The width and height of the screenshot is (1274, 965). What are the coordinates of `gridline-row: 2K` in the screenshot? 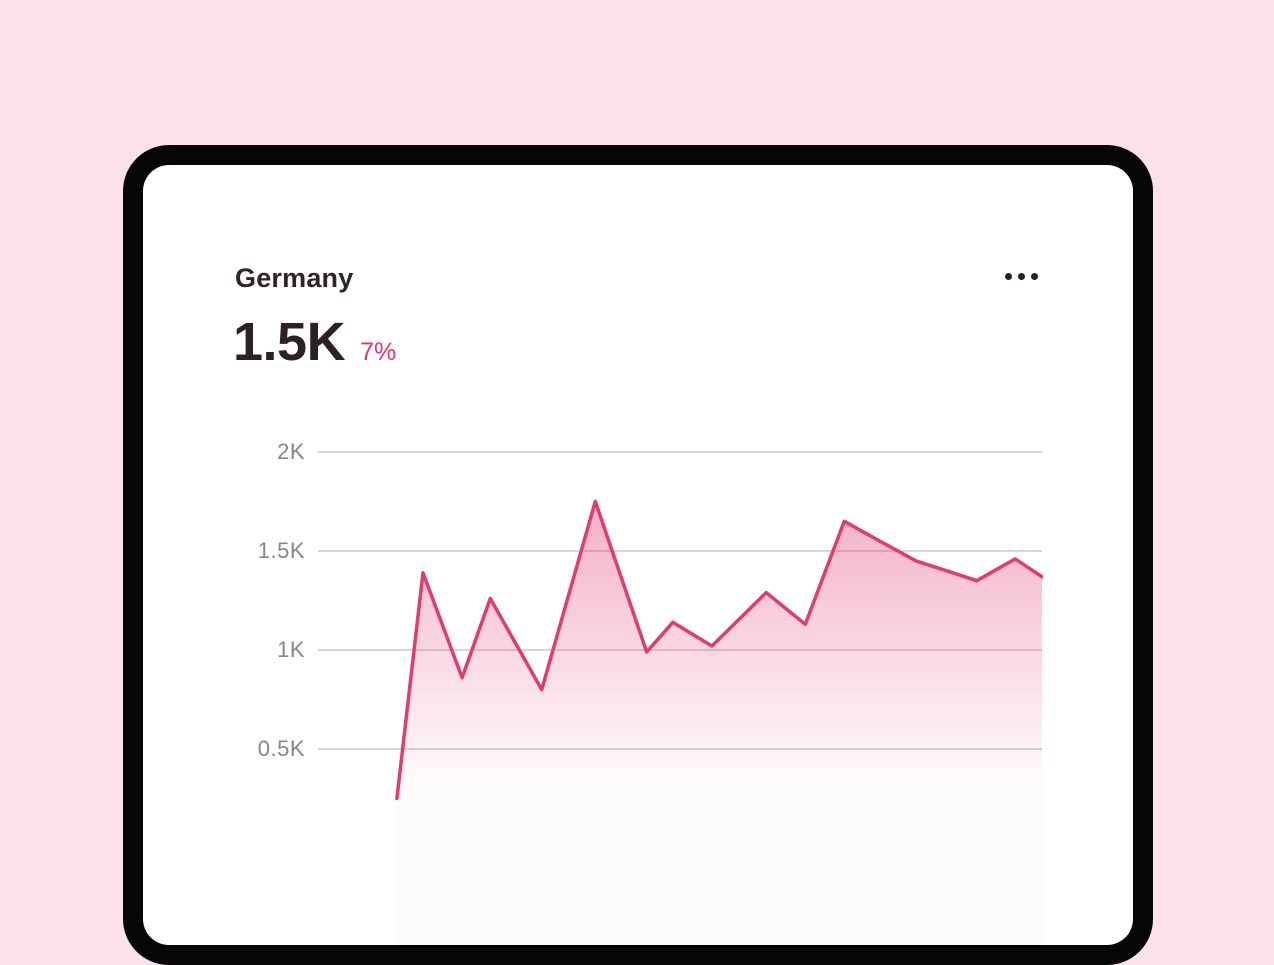 It's located at (638, 452).